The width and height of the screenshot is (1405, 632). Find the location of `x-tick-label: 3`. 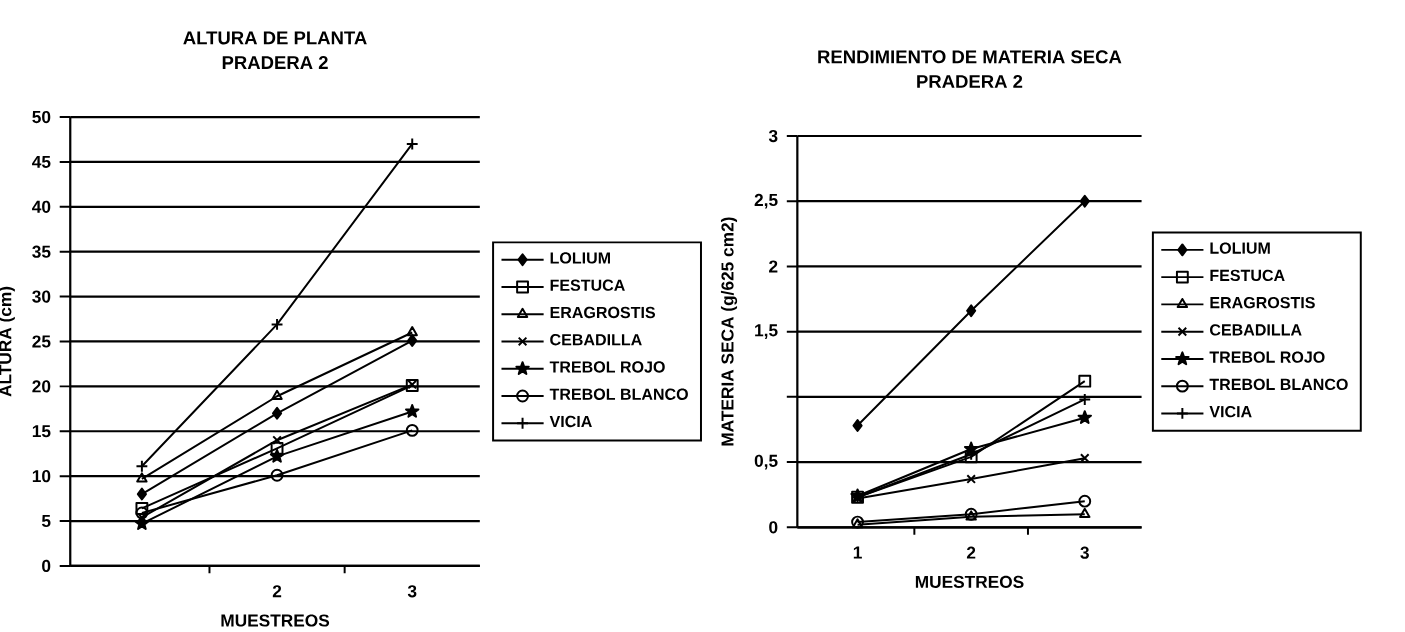

x-tick-label: 3 is located at coordinates (1084, 552).